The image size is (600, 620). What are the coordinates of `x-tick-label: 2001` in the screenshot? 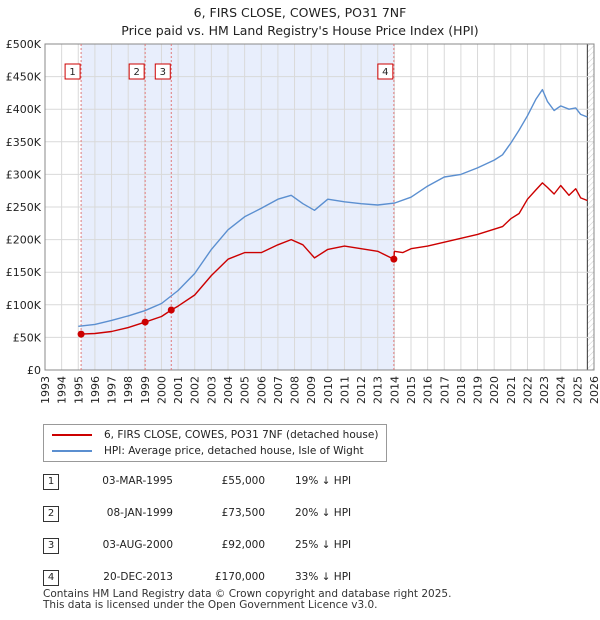 It's located at (178, 390).